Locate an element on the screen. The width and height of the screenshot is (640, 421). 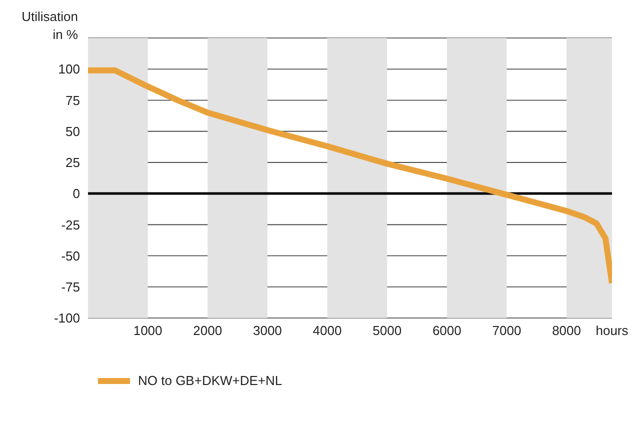
x-tick-label: 8000 is located at coordinates (566, 330).